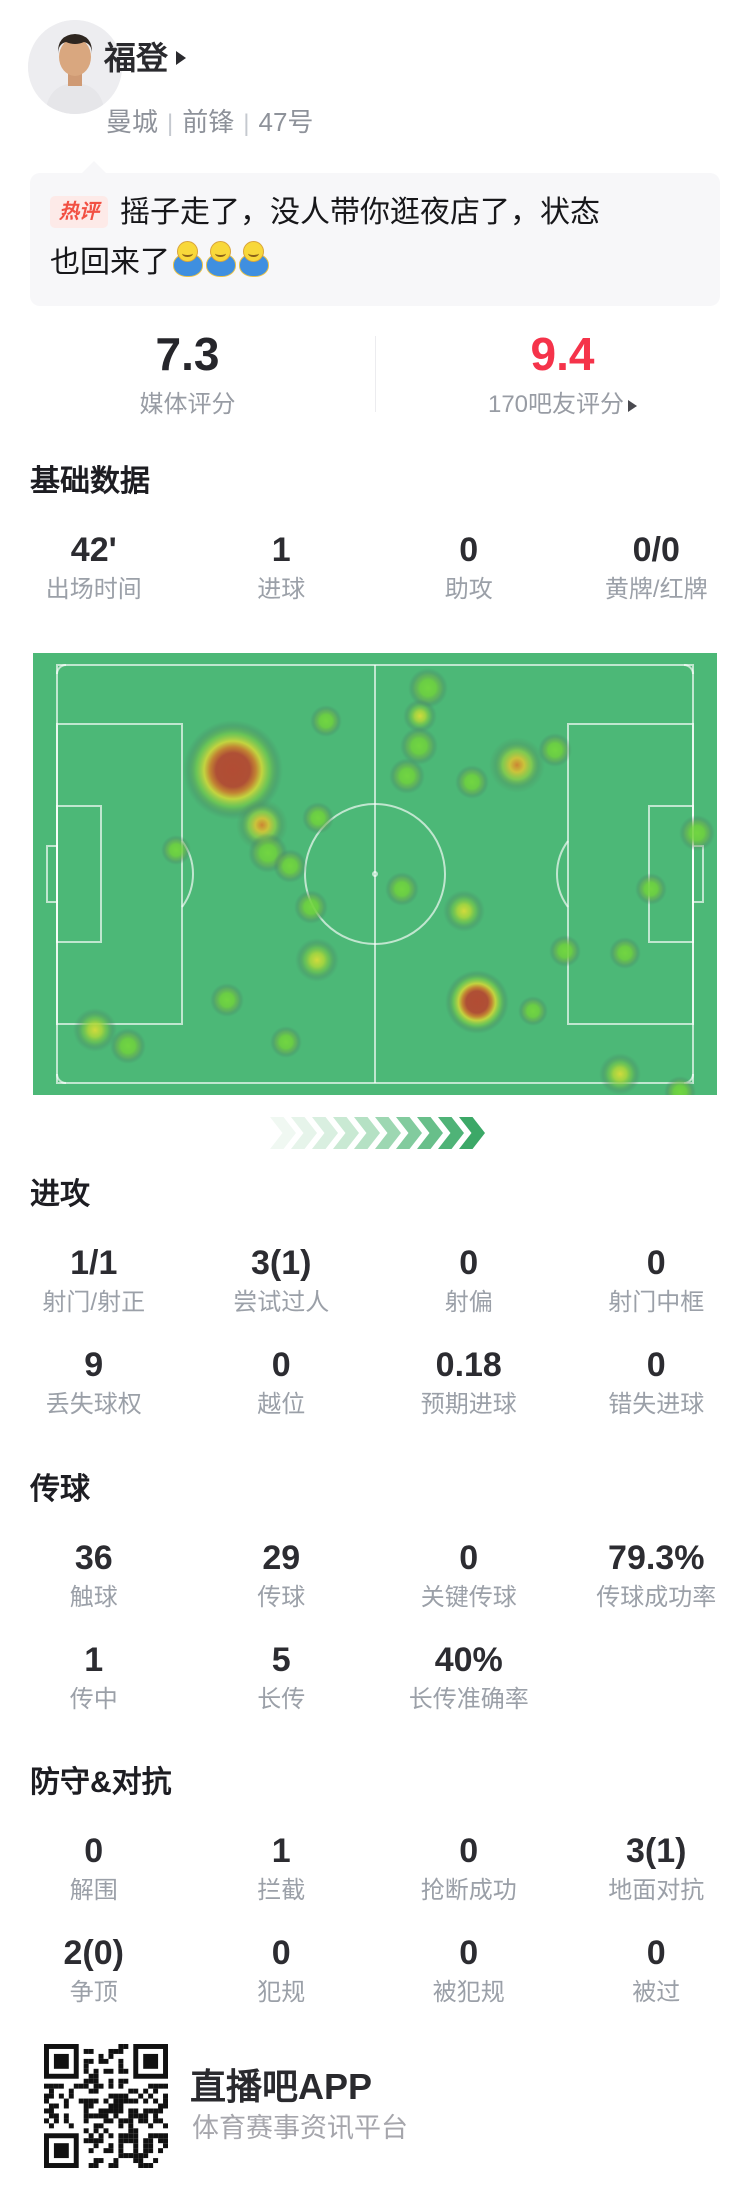 The width and height of the screenshot is (750, 2194). Describe the element at coordinates (556, 404) in the screenshot. I see `fans-rating-label-text: 170吧友评分` at that location.